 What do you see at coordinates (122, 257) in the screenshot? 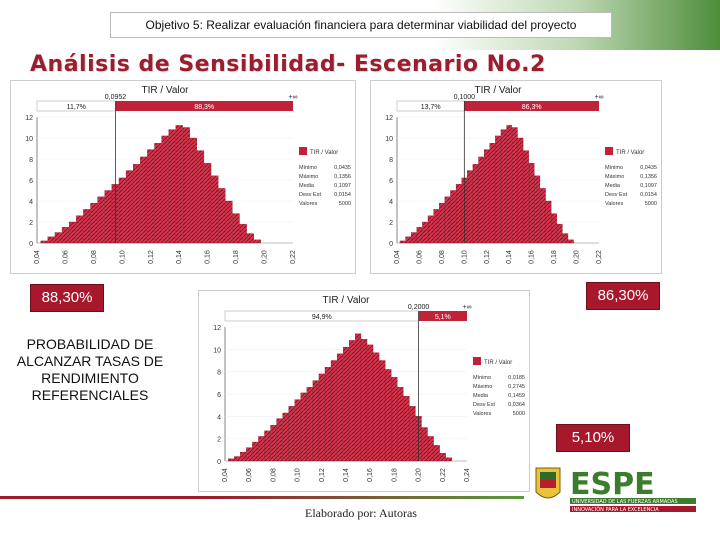
I see `x-tick-label: 0,10` at bounding box center [122, 257].